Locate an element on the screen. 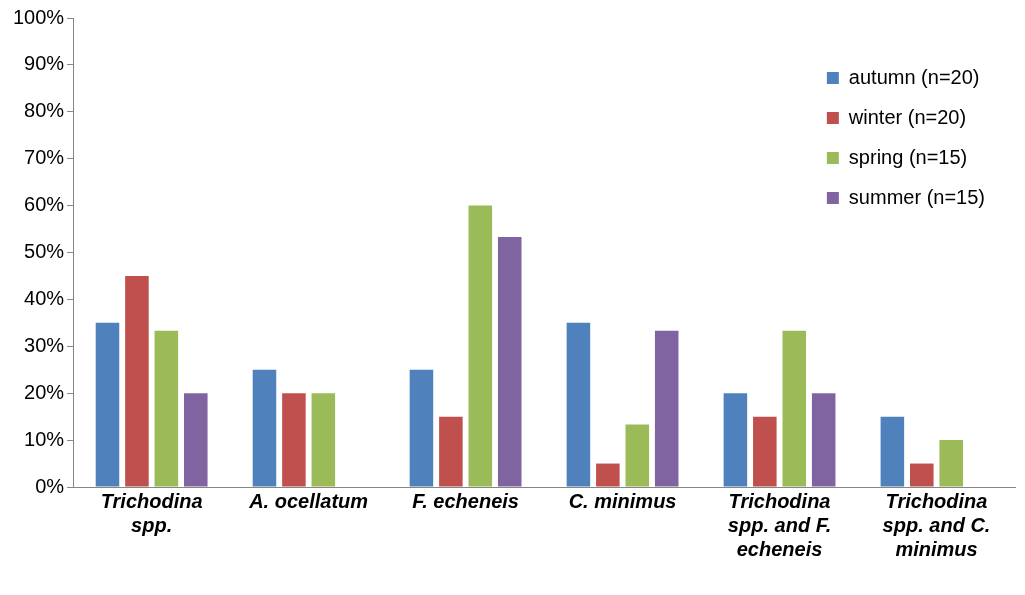 This screenshot has width=1025, height=595. legend-label: summer (n=15) is located at coordinates (916, 196).